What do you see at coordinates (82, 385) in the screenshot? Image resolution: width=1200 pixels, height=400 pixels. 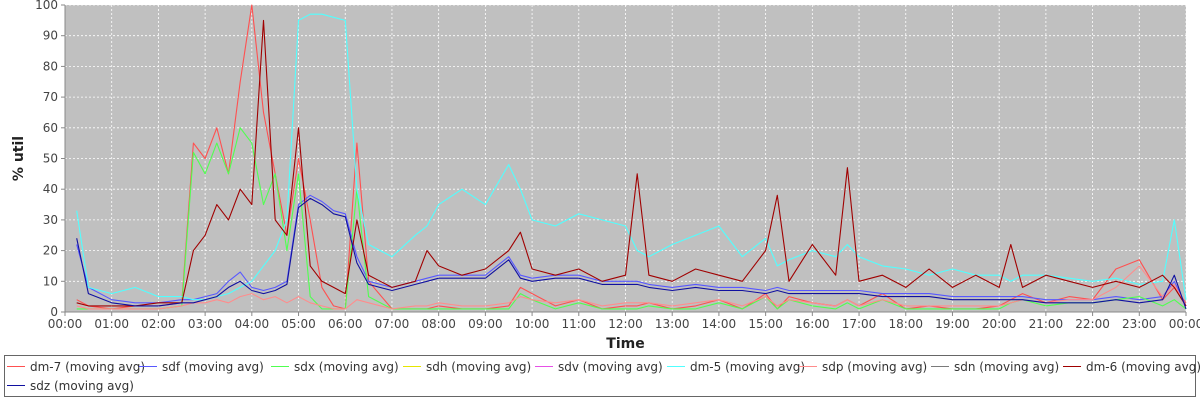 I see `legend-label: sdz (moving avg)` at bounding box center [82, 385].